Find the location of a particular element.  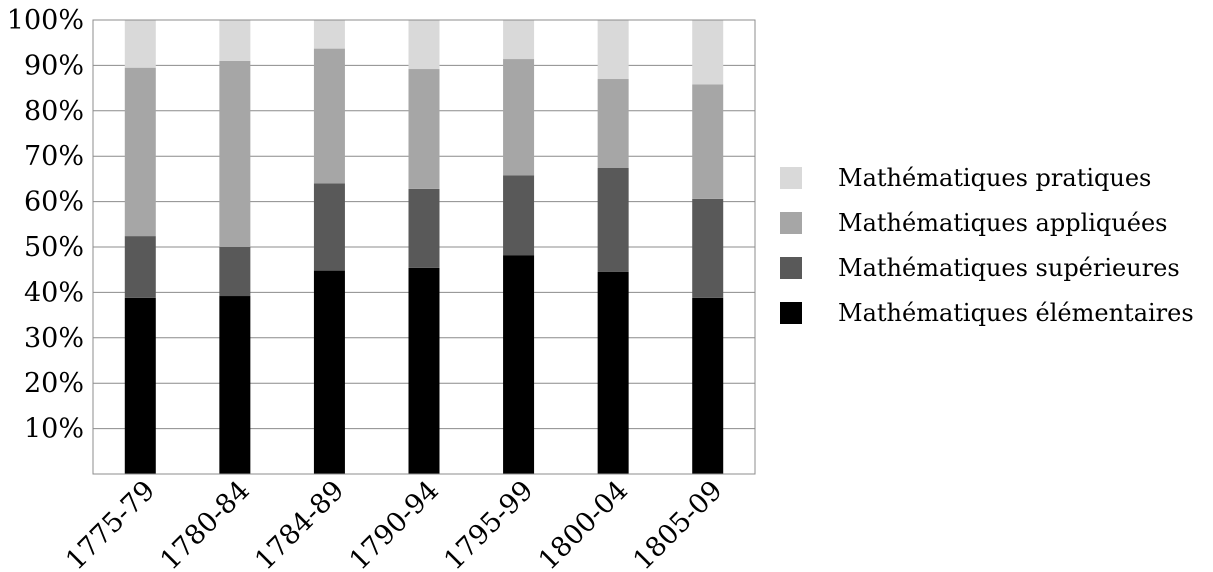

y-tick-label: 90% is located at coordinates (54, 65).